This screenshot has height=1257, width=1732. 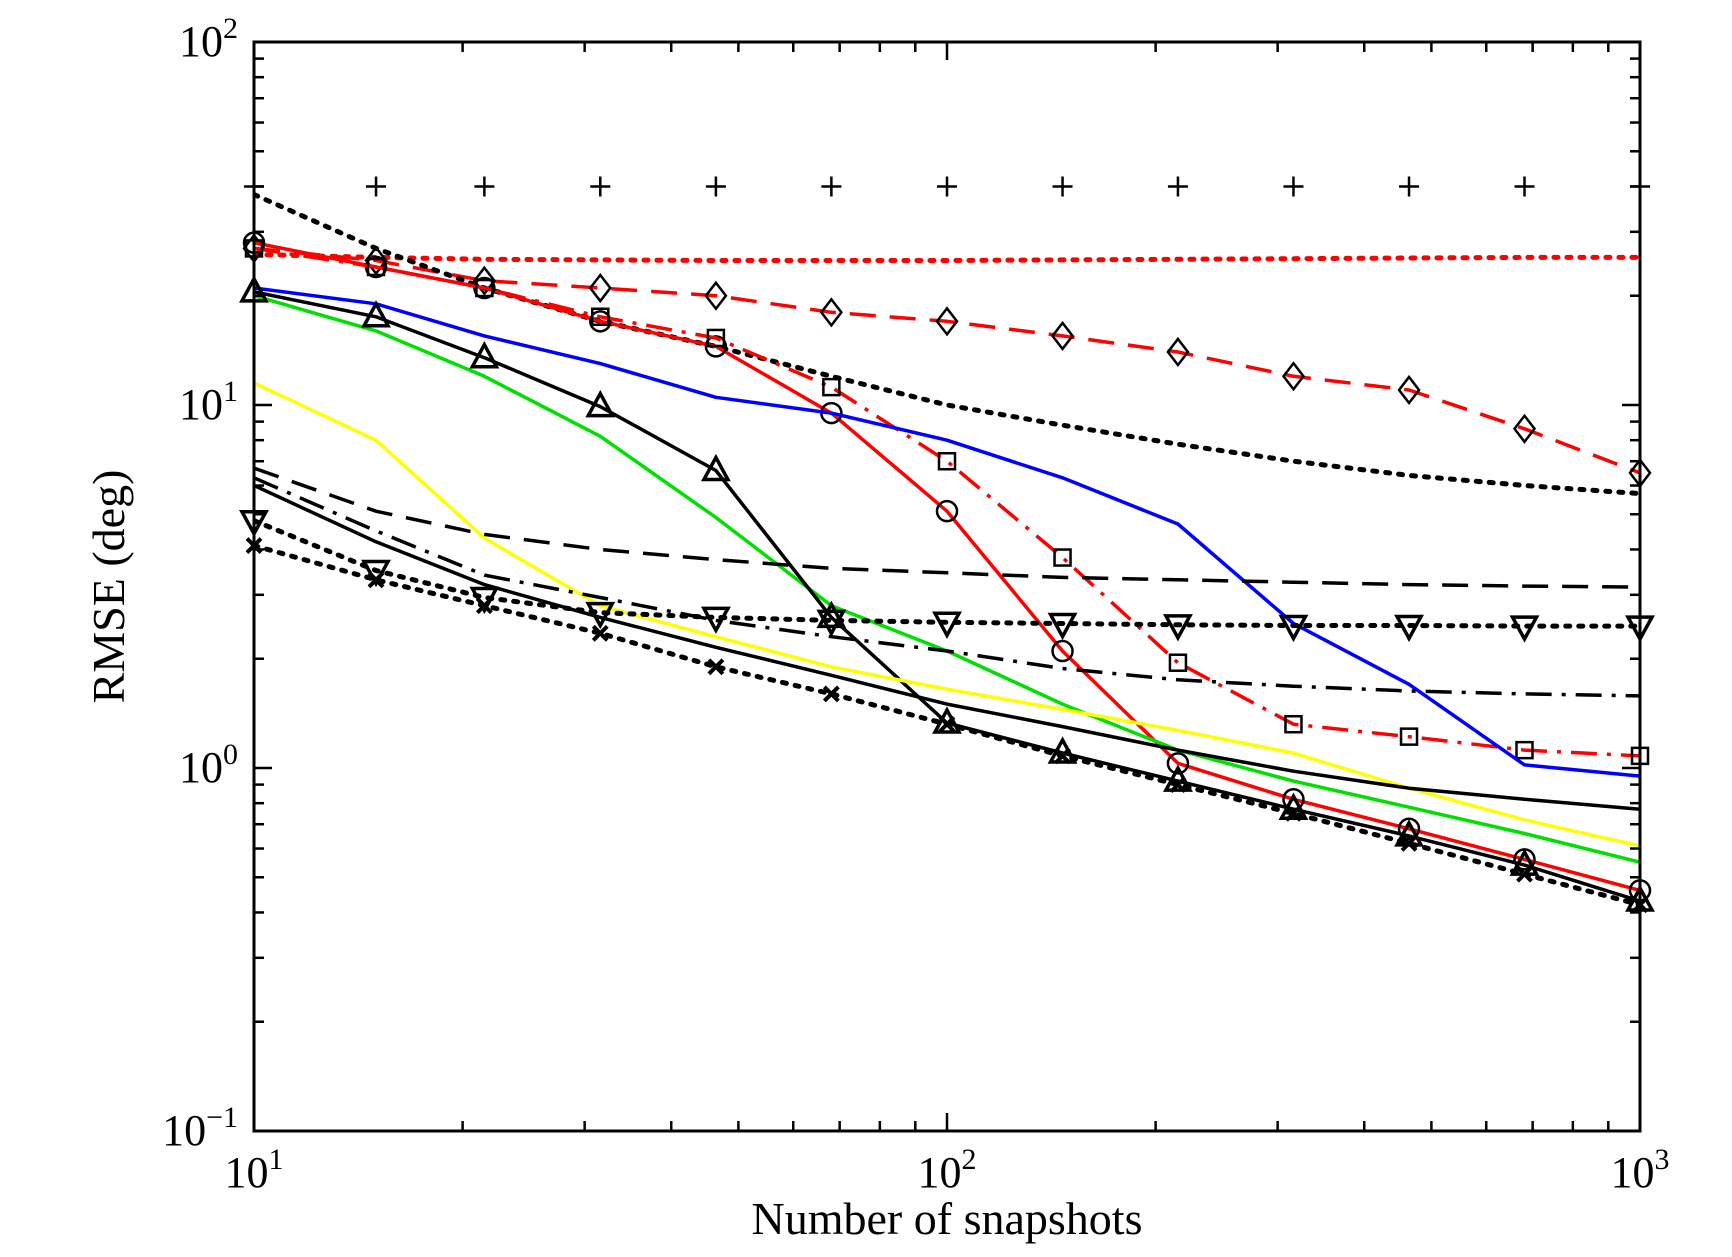 What do you see at coordinates (254, 1170) in the screenshot?
I see `x-tick-label: 10¹` at bounding box center [254, 1170].